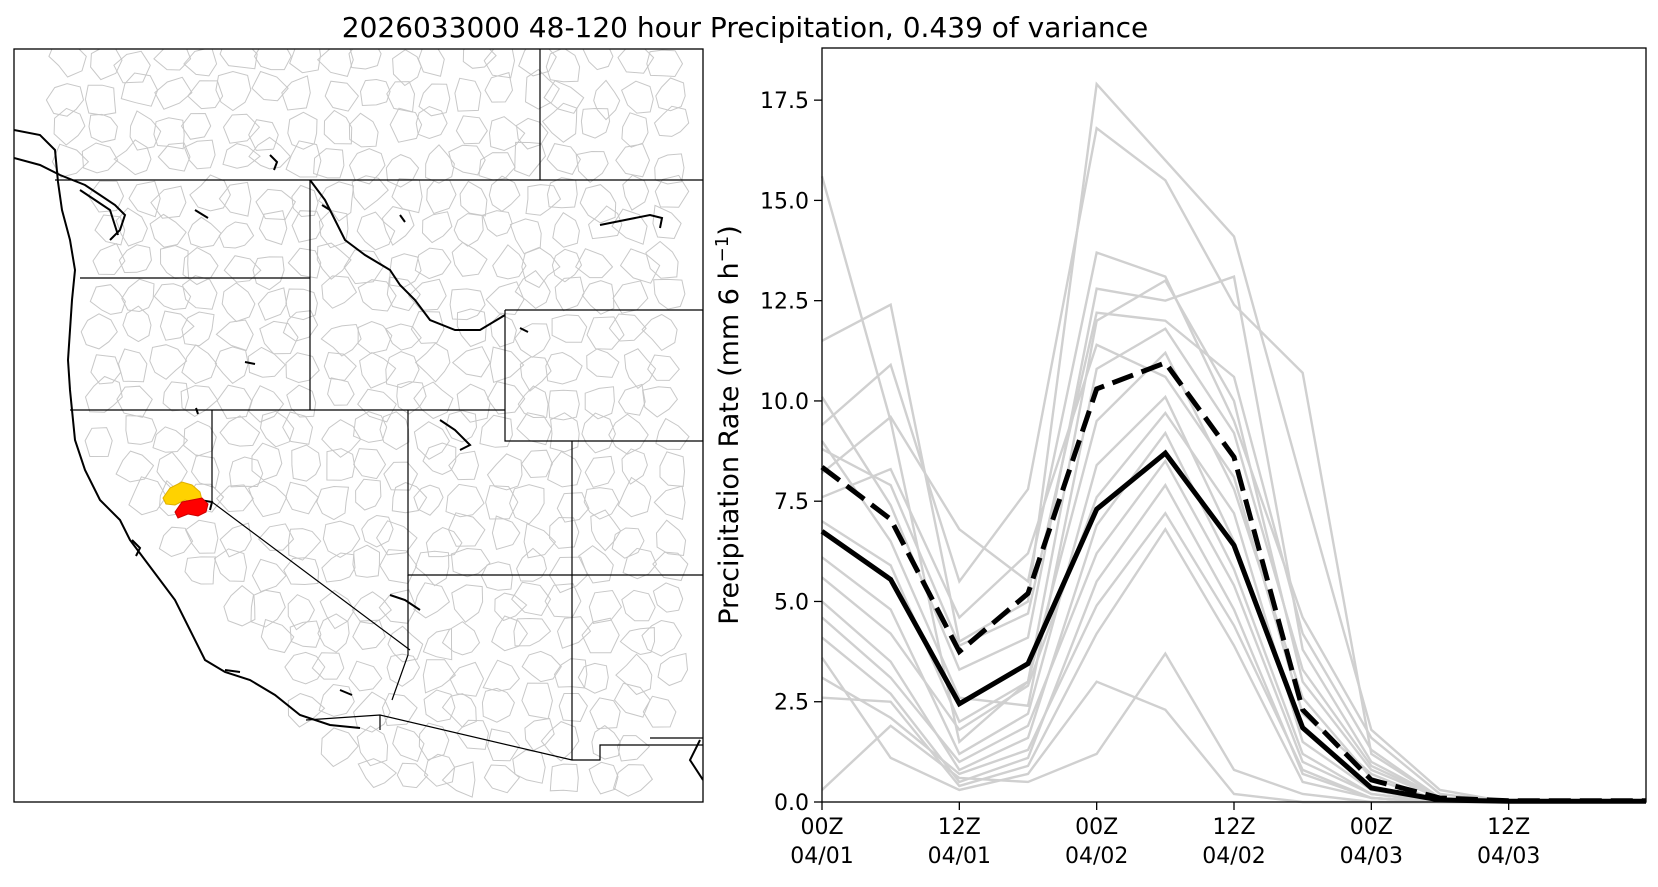 Image resolution: width=1658 pixels, height=887 pixels. I want to click on x-tick-label-date: 04/02, so click(1096, 856).